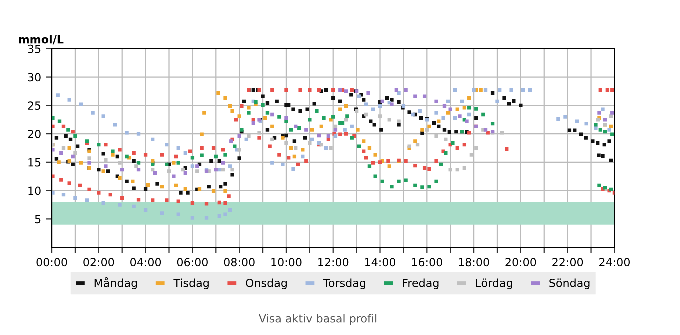 The image size is (680, 335). Describe the element at coordinates (421, 284) in the screenshot. I see `legend-label: Fredag` at that location.